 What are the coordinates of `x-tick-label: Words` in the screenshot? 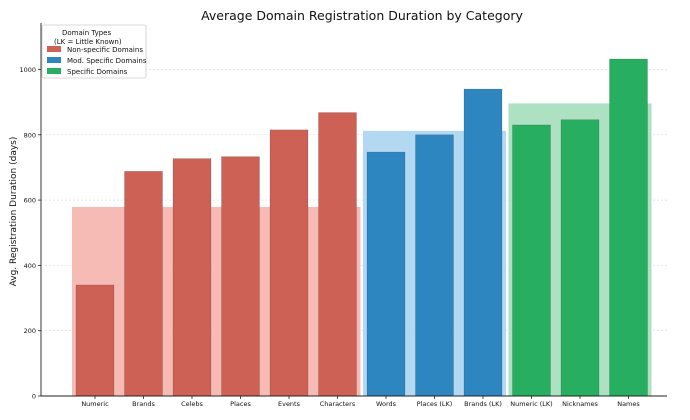 It's located at (386, 404).